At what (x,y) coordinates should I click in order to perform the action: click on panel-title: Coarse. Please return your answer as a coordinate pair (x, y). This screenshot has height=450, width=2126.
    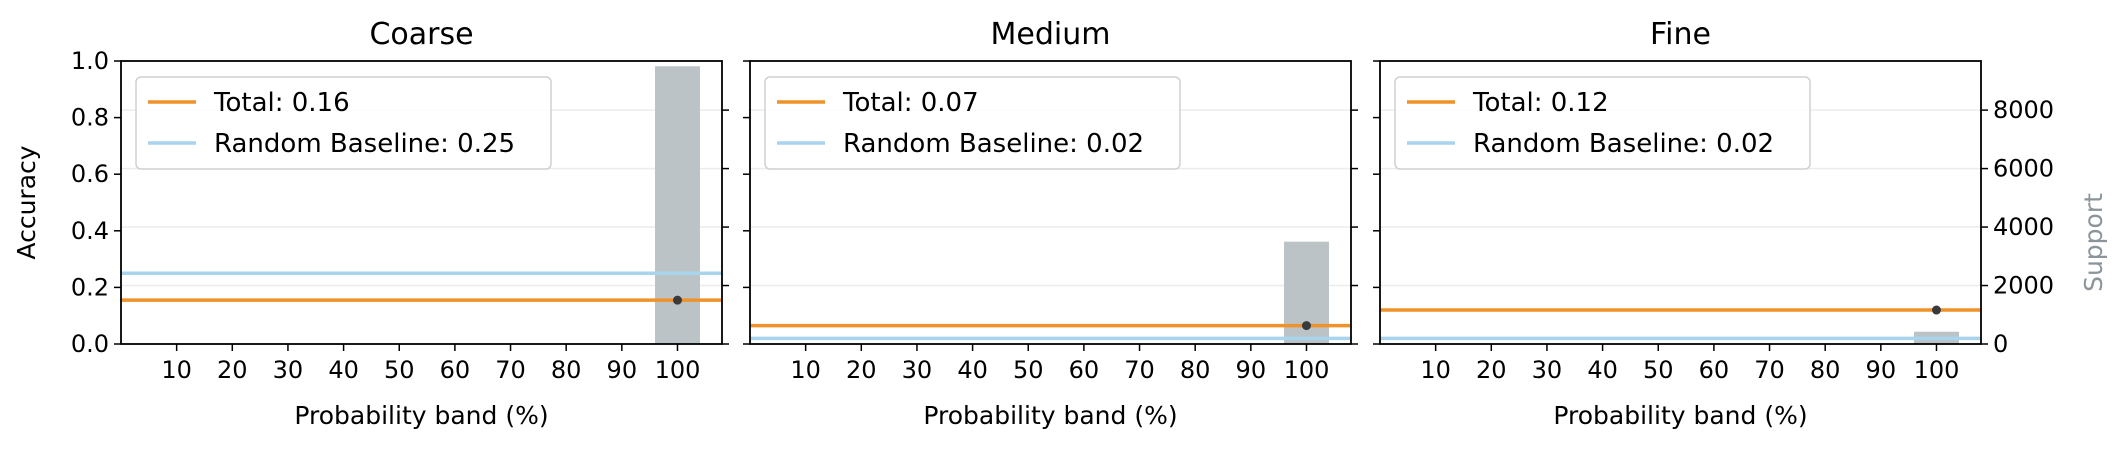
    Looking at the image, I should click on (421, 34).